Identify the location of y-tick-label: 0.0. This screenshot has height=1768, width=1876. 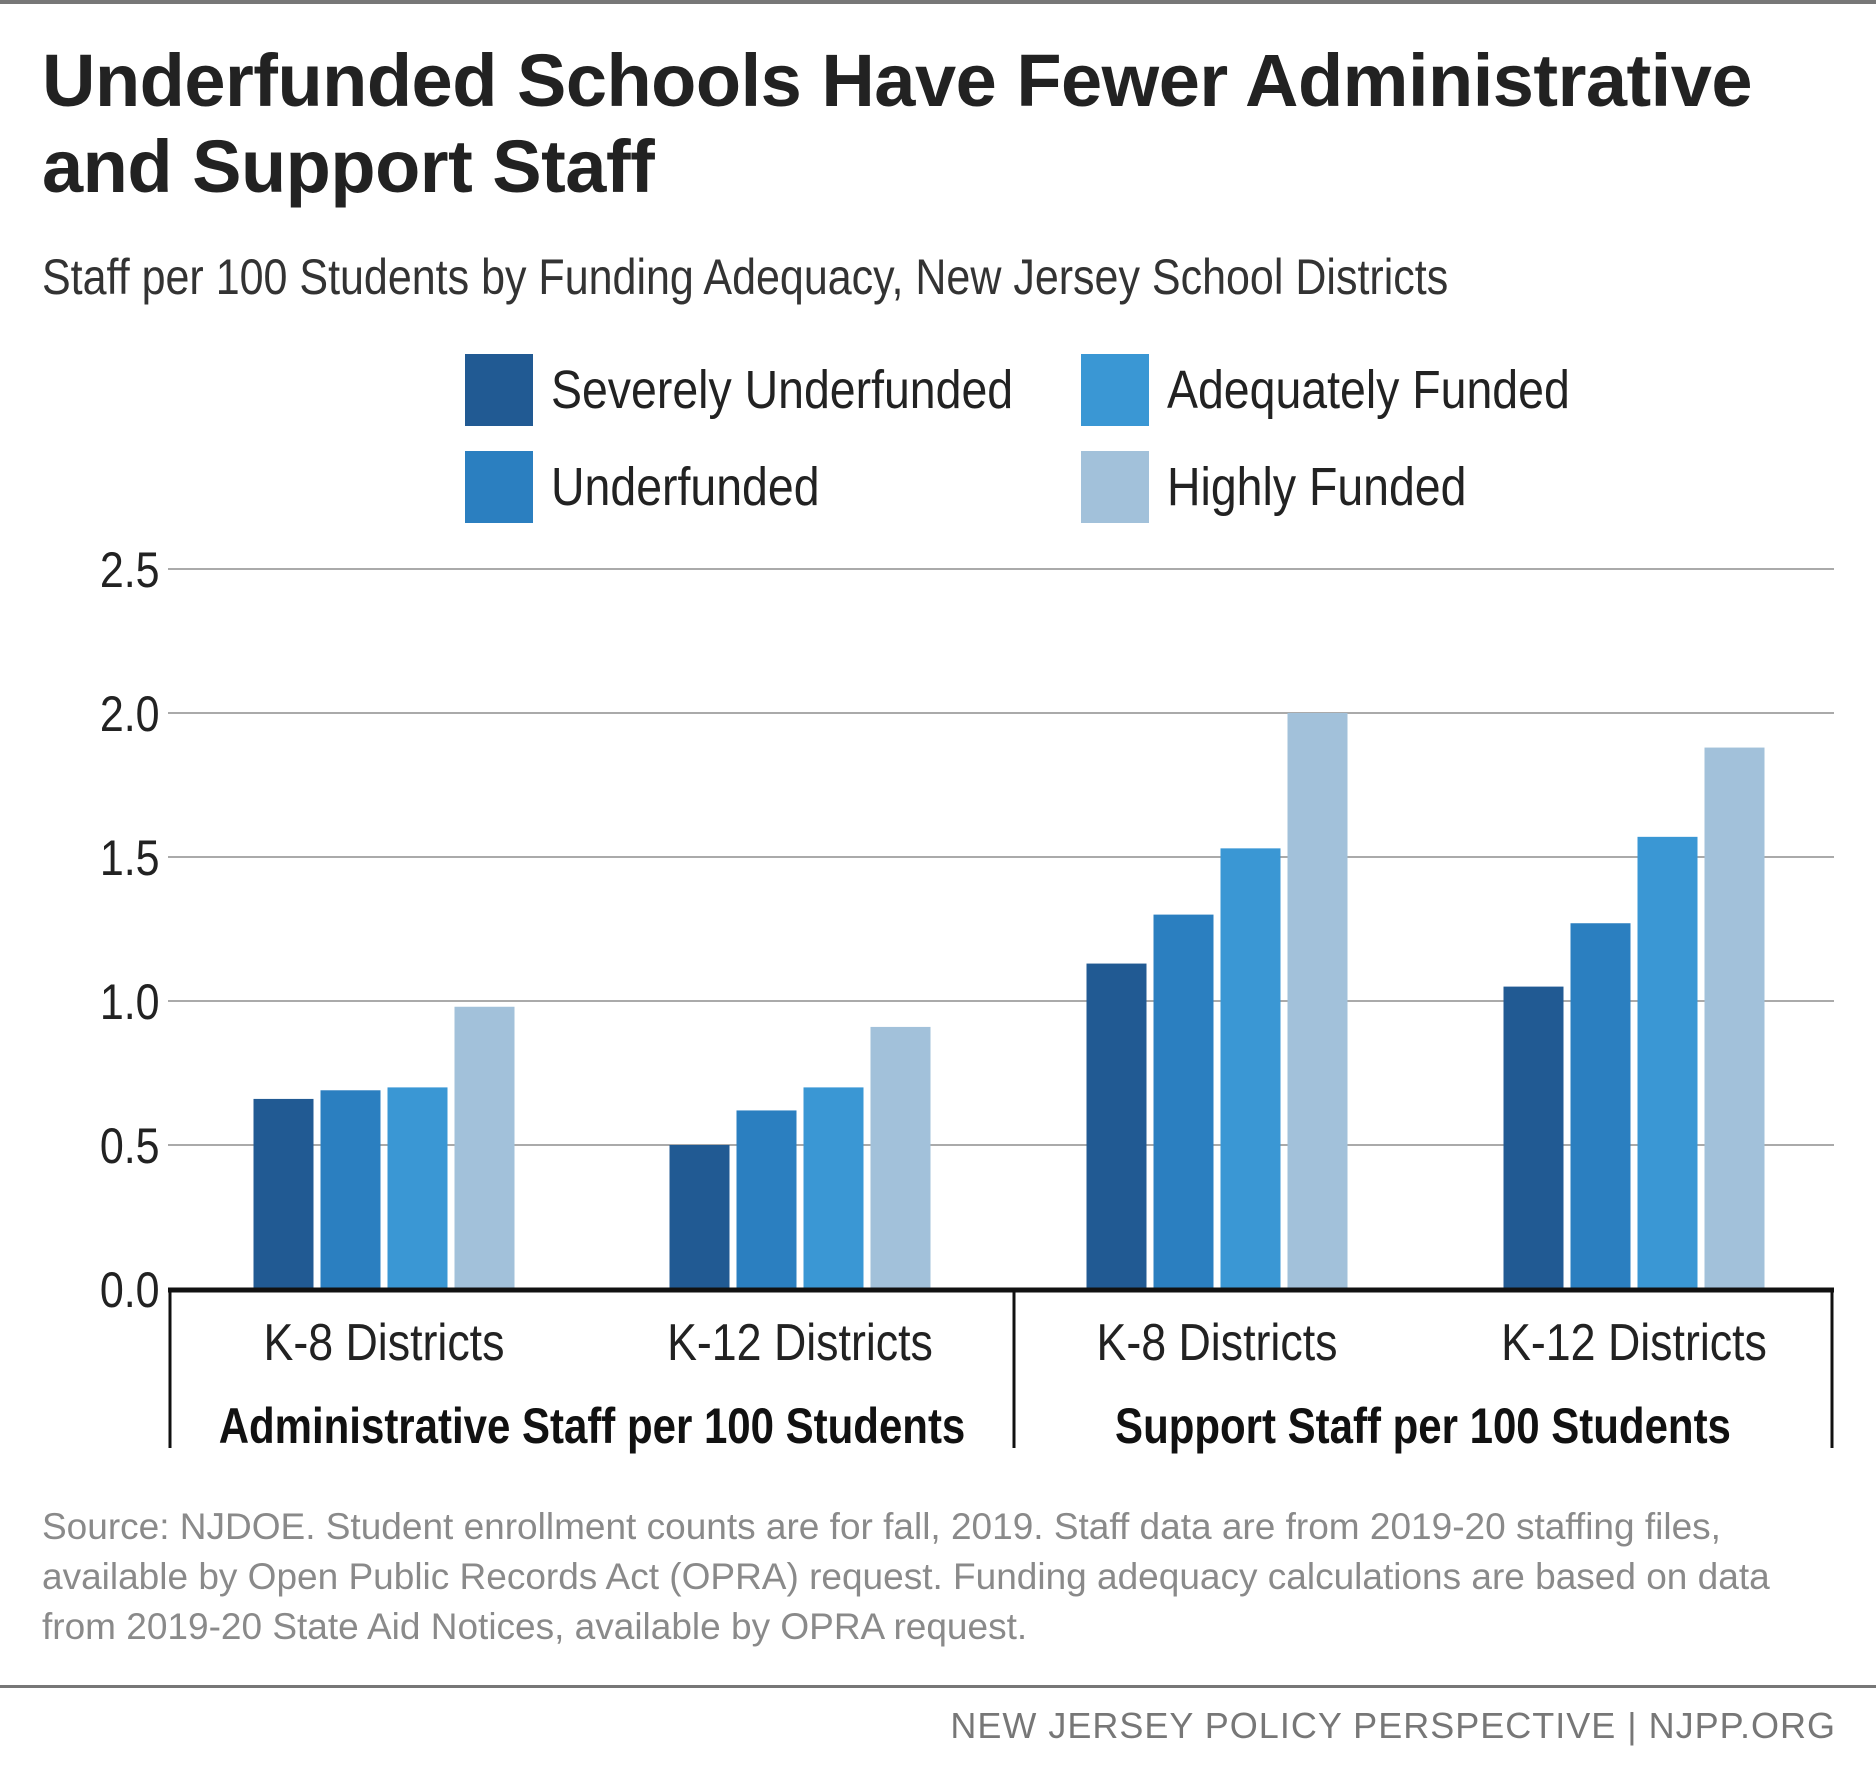
(130, 1290).